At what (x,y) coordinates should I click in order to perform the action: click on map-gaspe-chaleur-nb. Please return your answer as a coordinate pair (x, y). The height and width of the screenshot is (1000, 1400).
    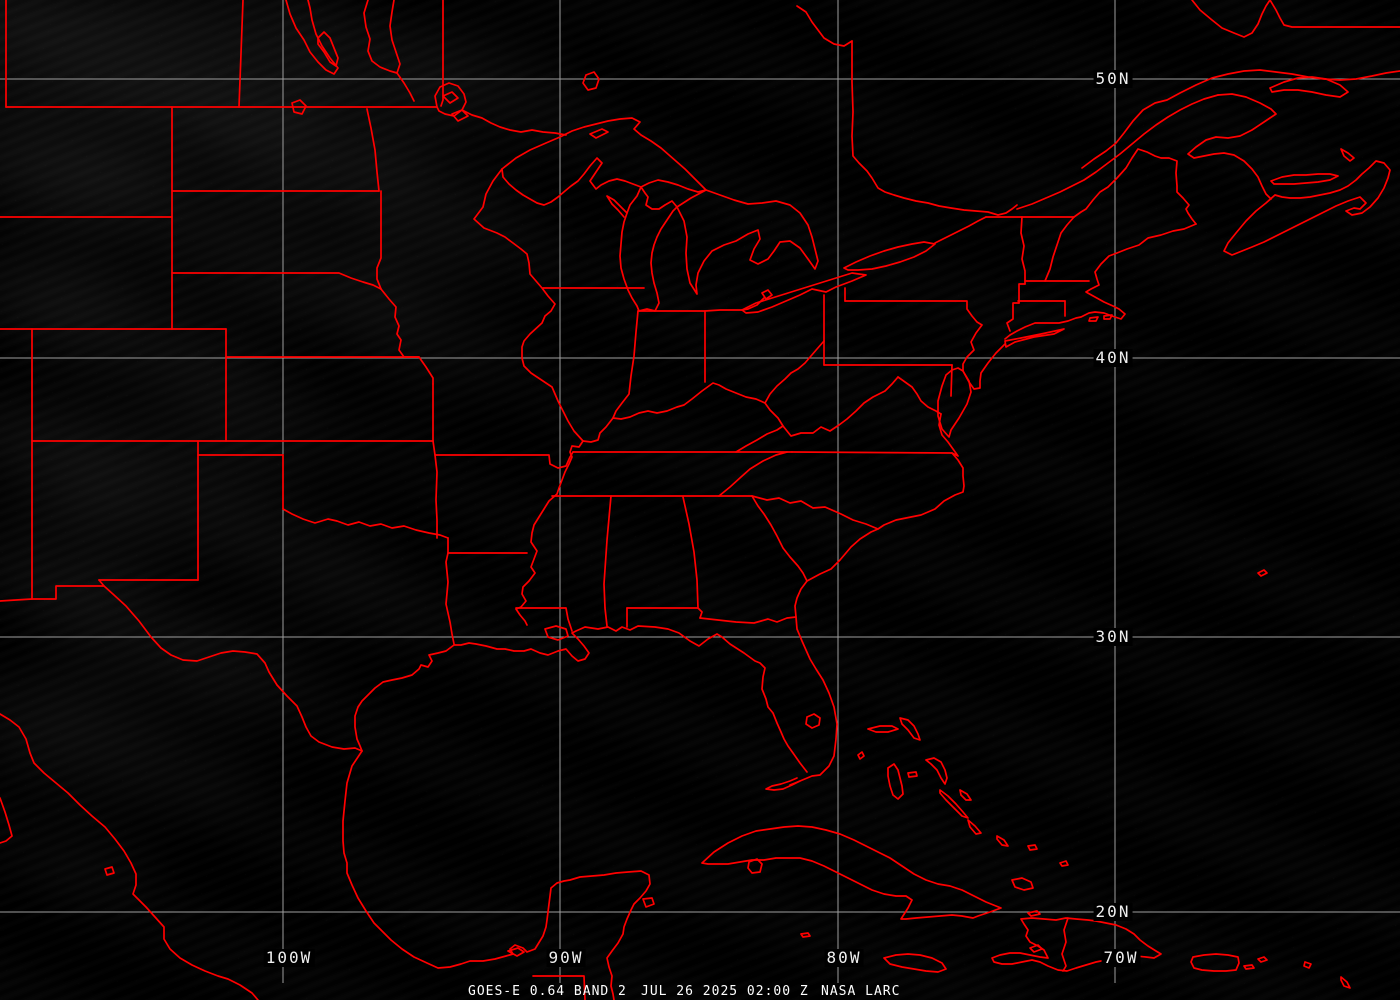
    Looking at the image, I should click on (1232, 146).